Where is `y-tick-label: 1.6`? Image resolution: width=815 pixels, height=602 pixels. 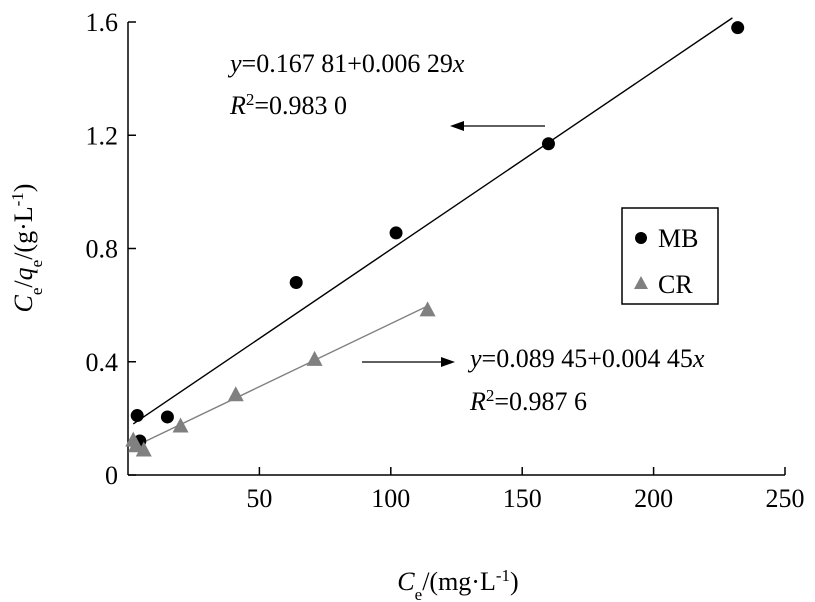
y-tick-label: 1.6 is located at coordinates (102, 22).